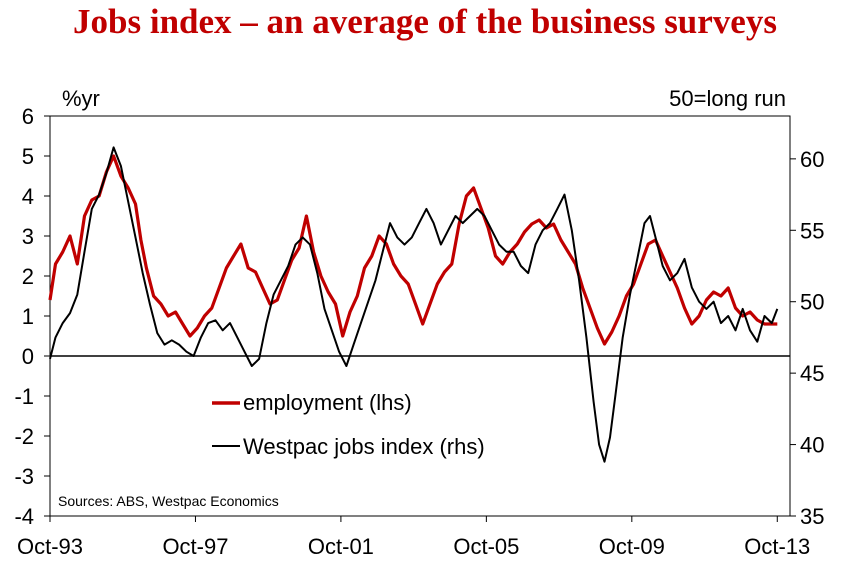  Describe the element at coordinates (413, 537) in the screenshot. I see `x-axis: Oct-93 Oct-97 Oct-01 Oct-05 Oct-09 Oct-13` at that location.